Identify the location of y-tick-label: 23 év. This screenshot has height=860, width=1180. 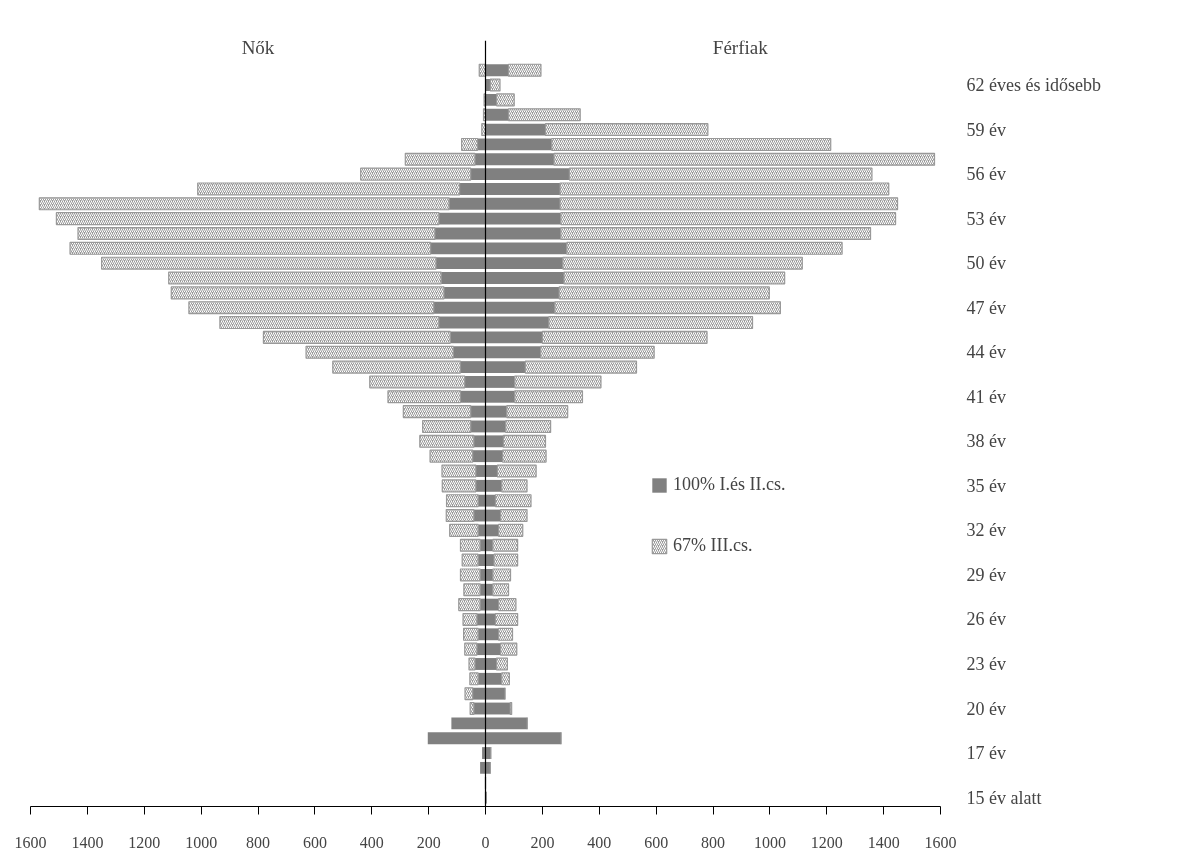
(986, 663).